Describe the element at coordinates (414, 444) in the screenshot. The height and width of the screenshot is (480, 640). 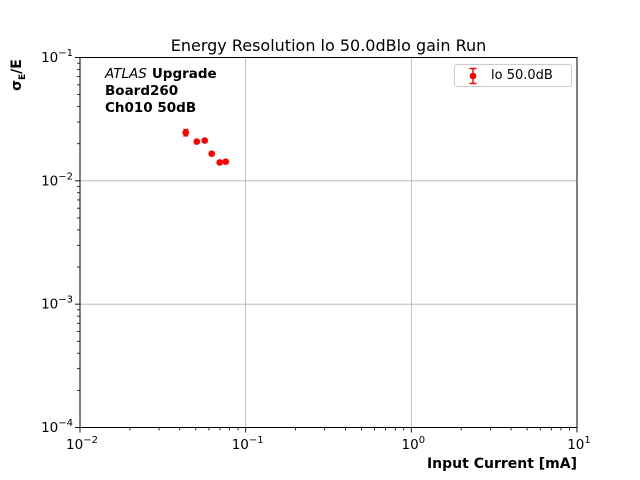
I see `x-tick-label: 10⁰` at that location.